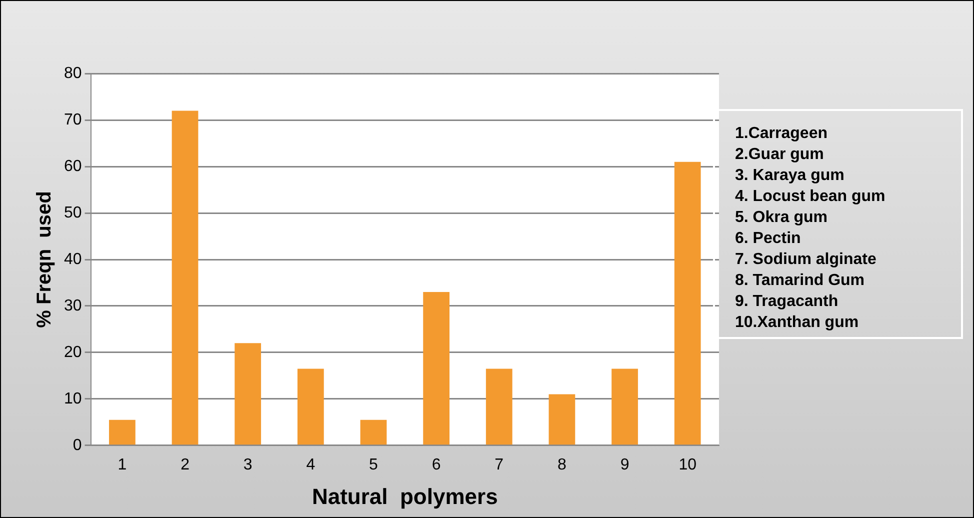  I want to click on y-tick-label: 80, so click(73, 73).